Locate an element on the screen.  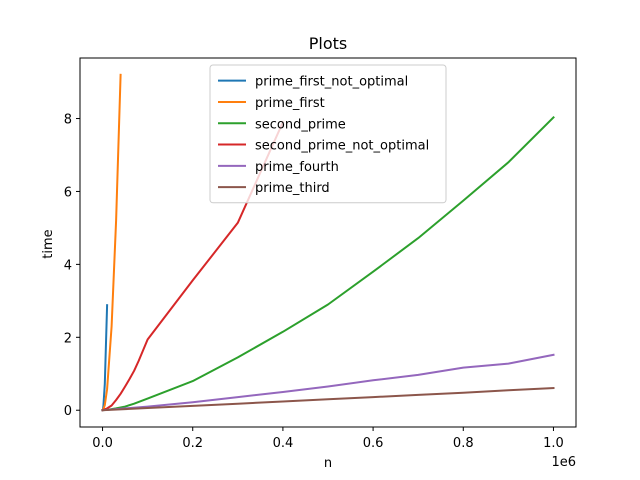
series-line-prime-fourth is located at coordinates (328, 382).